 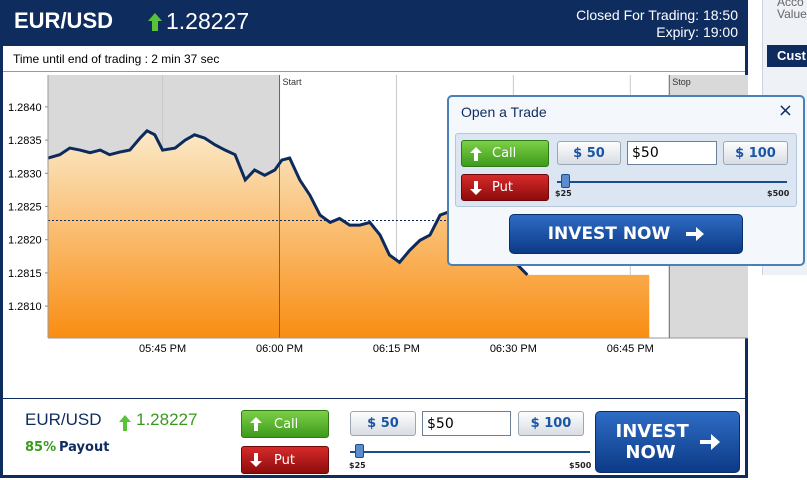 I want to click on x-tick-label: 06:30 PM, so click(x=513, y=349).